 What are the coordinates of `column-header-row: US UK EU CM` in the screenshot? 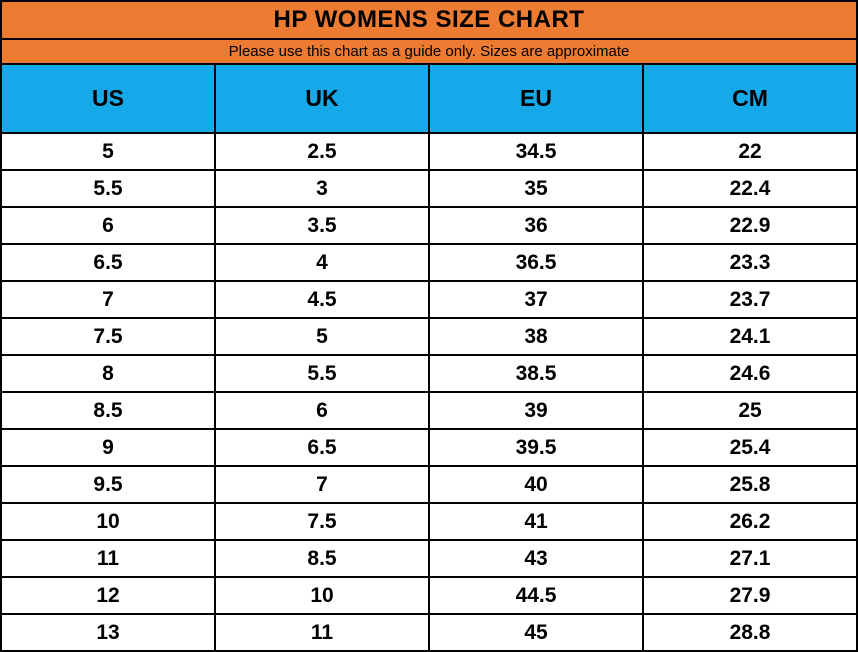 It's located at (429, 98).